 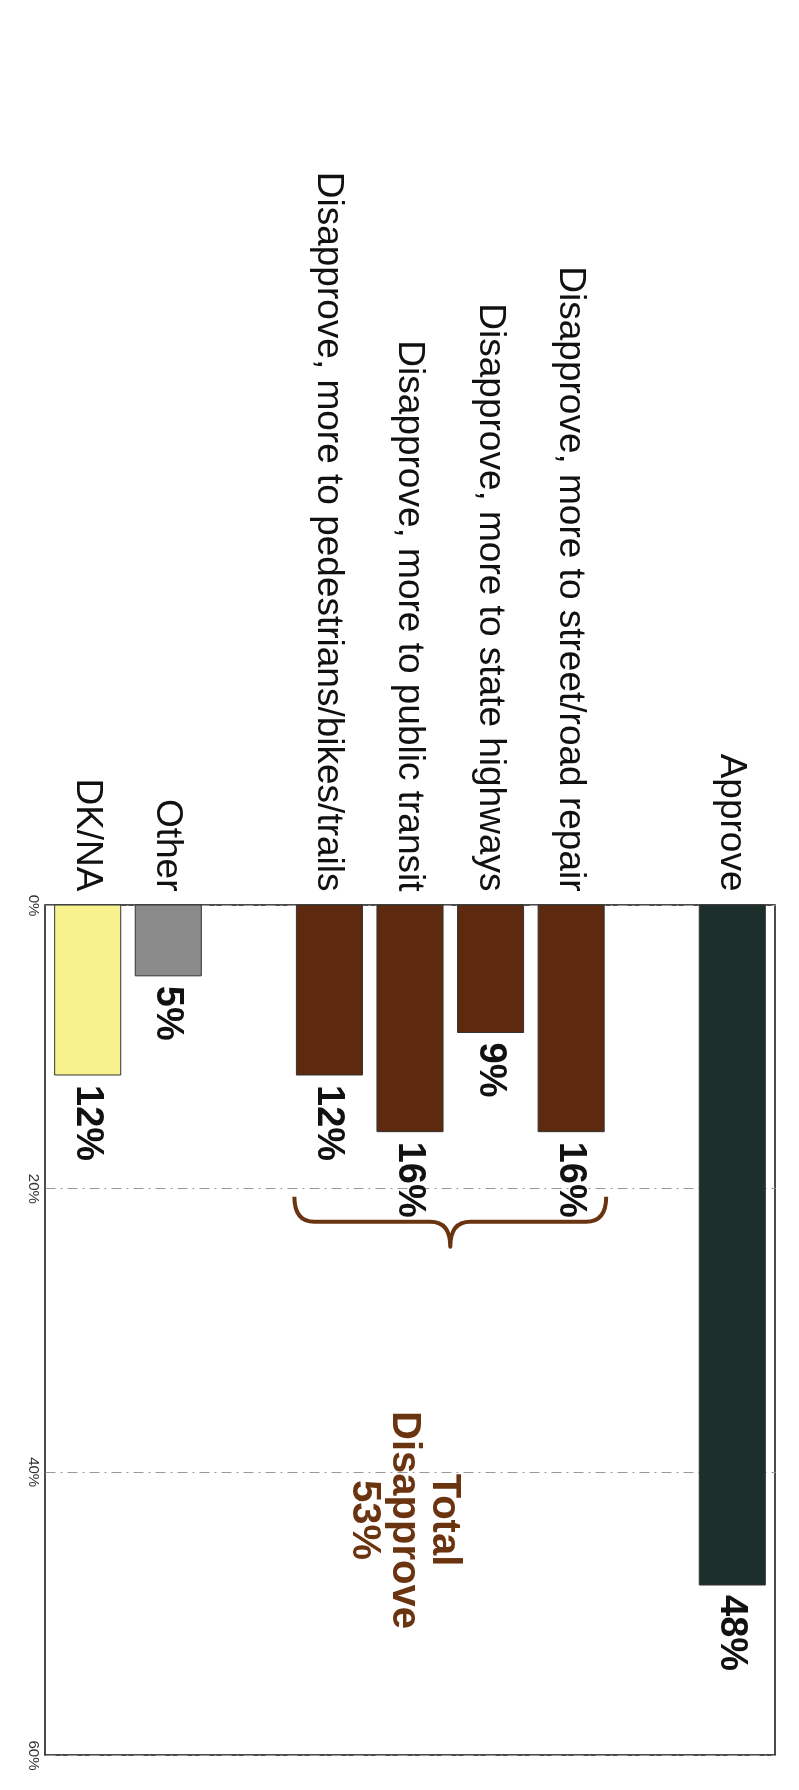 What do you see at coordinates (492, 1070) in the screenshot?
I see `data-label: 9%` at bounding box center [492, 1070].